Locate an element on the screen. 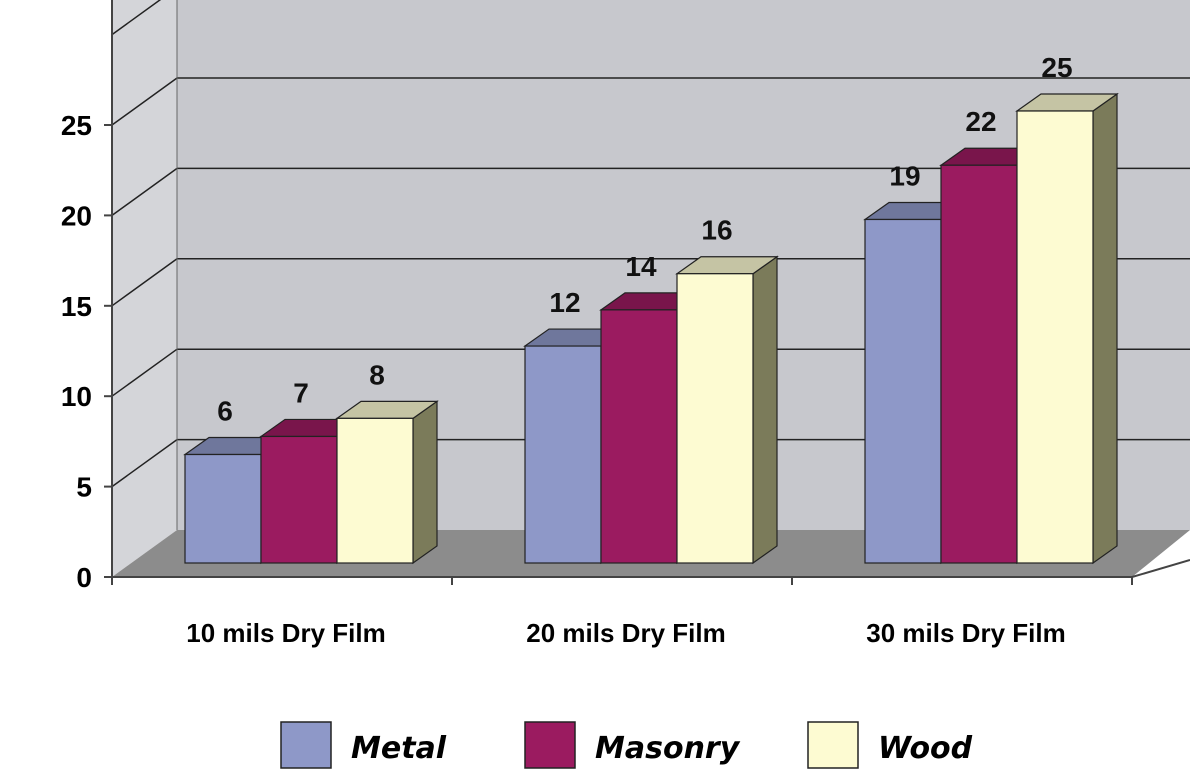 The image size is (1190, 769). legend-swatch-wood is located at coordinates (833, 745).